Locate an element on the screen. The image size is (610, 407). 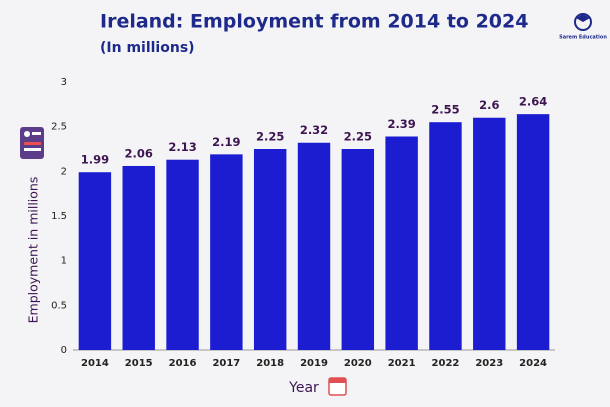
y-tick-label: 2.5 is located at coordinates (59, 127).